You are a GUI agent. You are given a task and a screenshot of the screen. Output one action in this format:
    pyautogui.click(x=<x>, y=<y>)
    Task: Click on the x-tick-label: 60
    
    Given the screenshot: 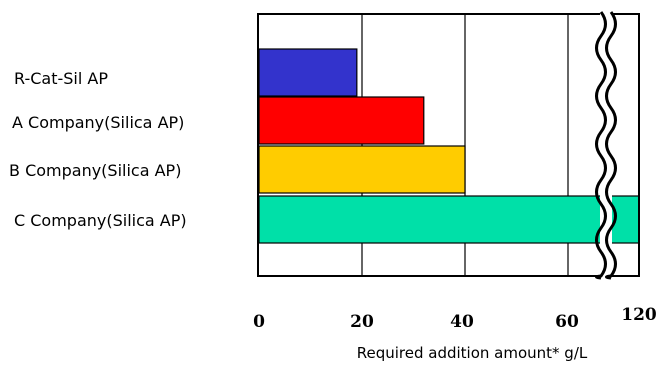 What is the action you would take?
    pyautogui.click(x=567, y=322)
    